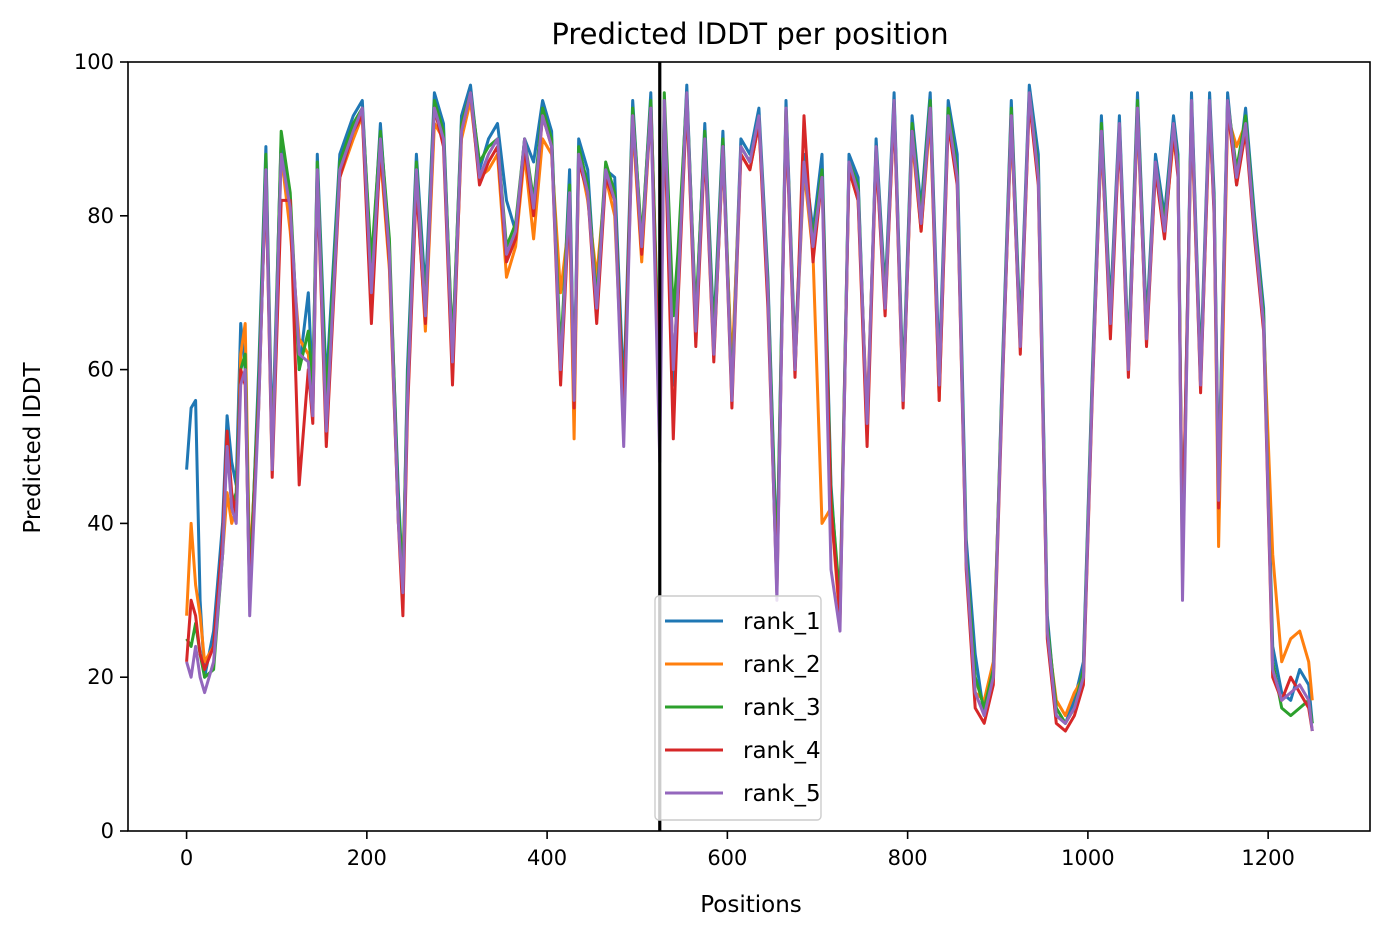  What do you see at coordinates (367, 858) in the screenshot?
I see `x-tick-label: 200` at bounding box center [367, 858].